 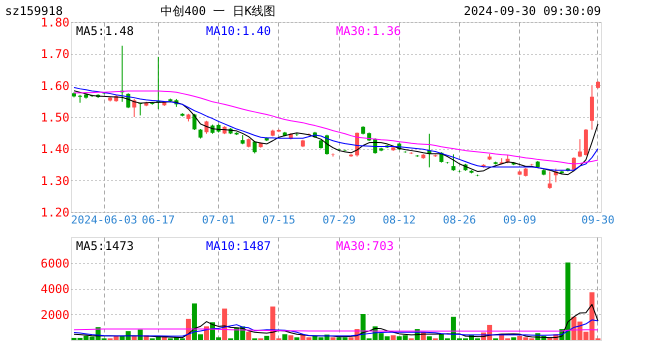 What do you see at coordinates (55, 54) in the screenshot?
I see `y-tick-label: 1.70` at bounding box center [55, 54].